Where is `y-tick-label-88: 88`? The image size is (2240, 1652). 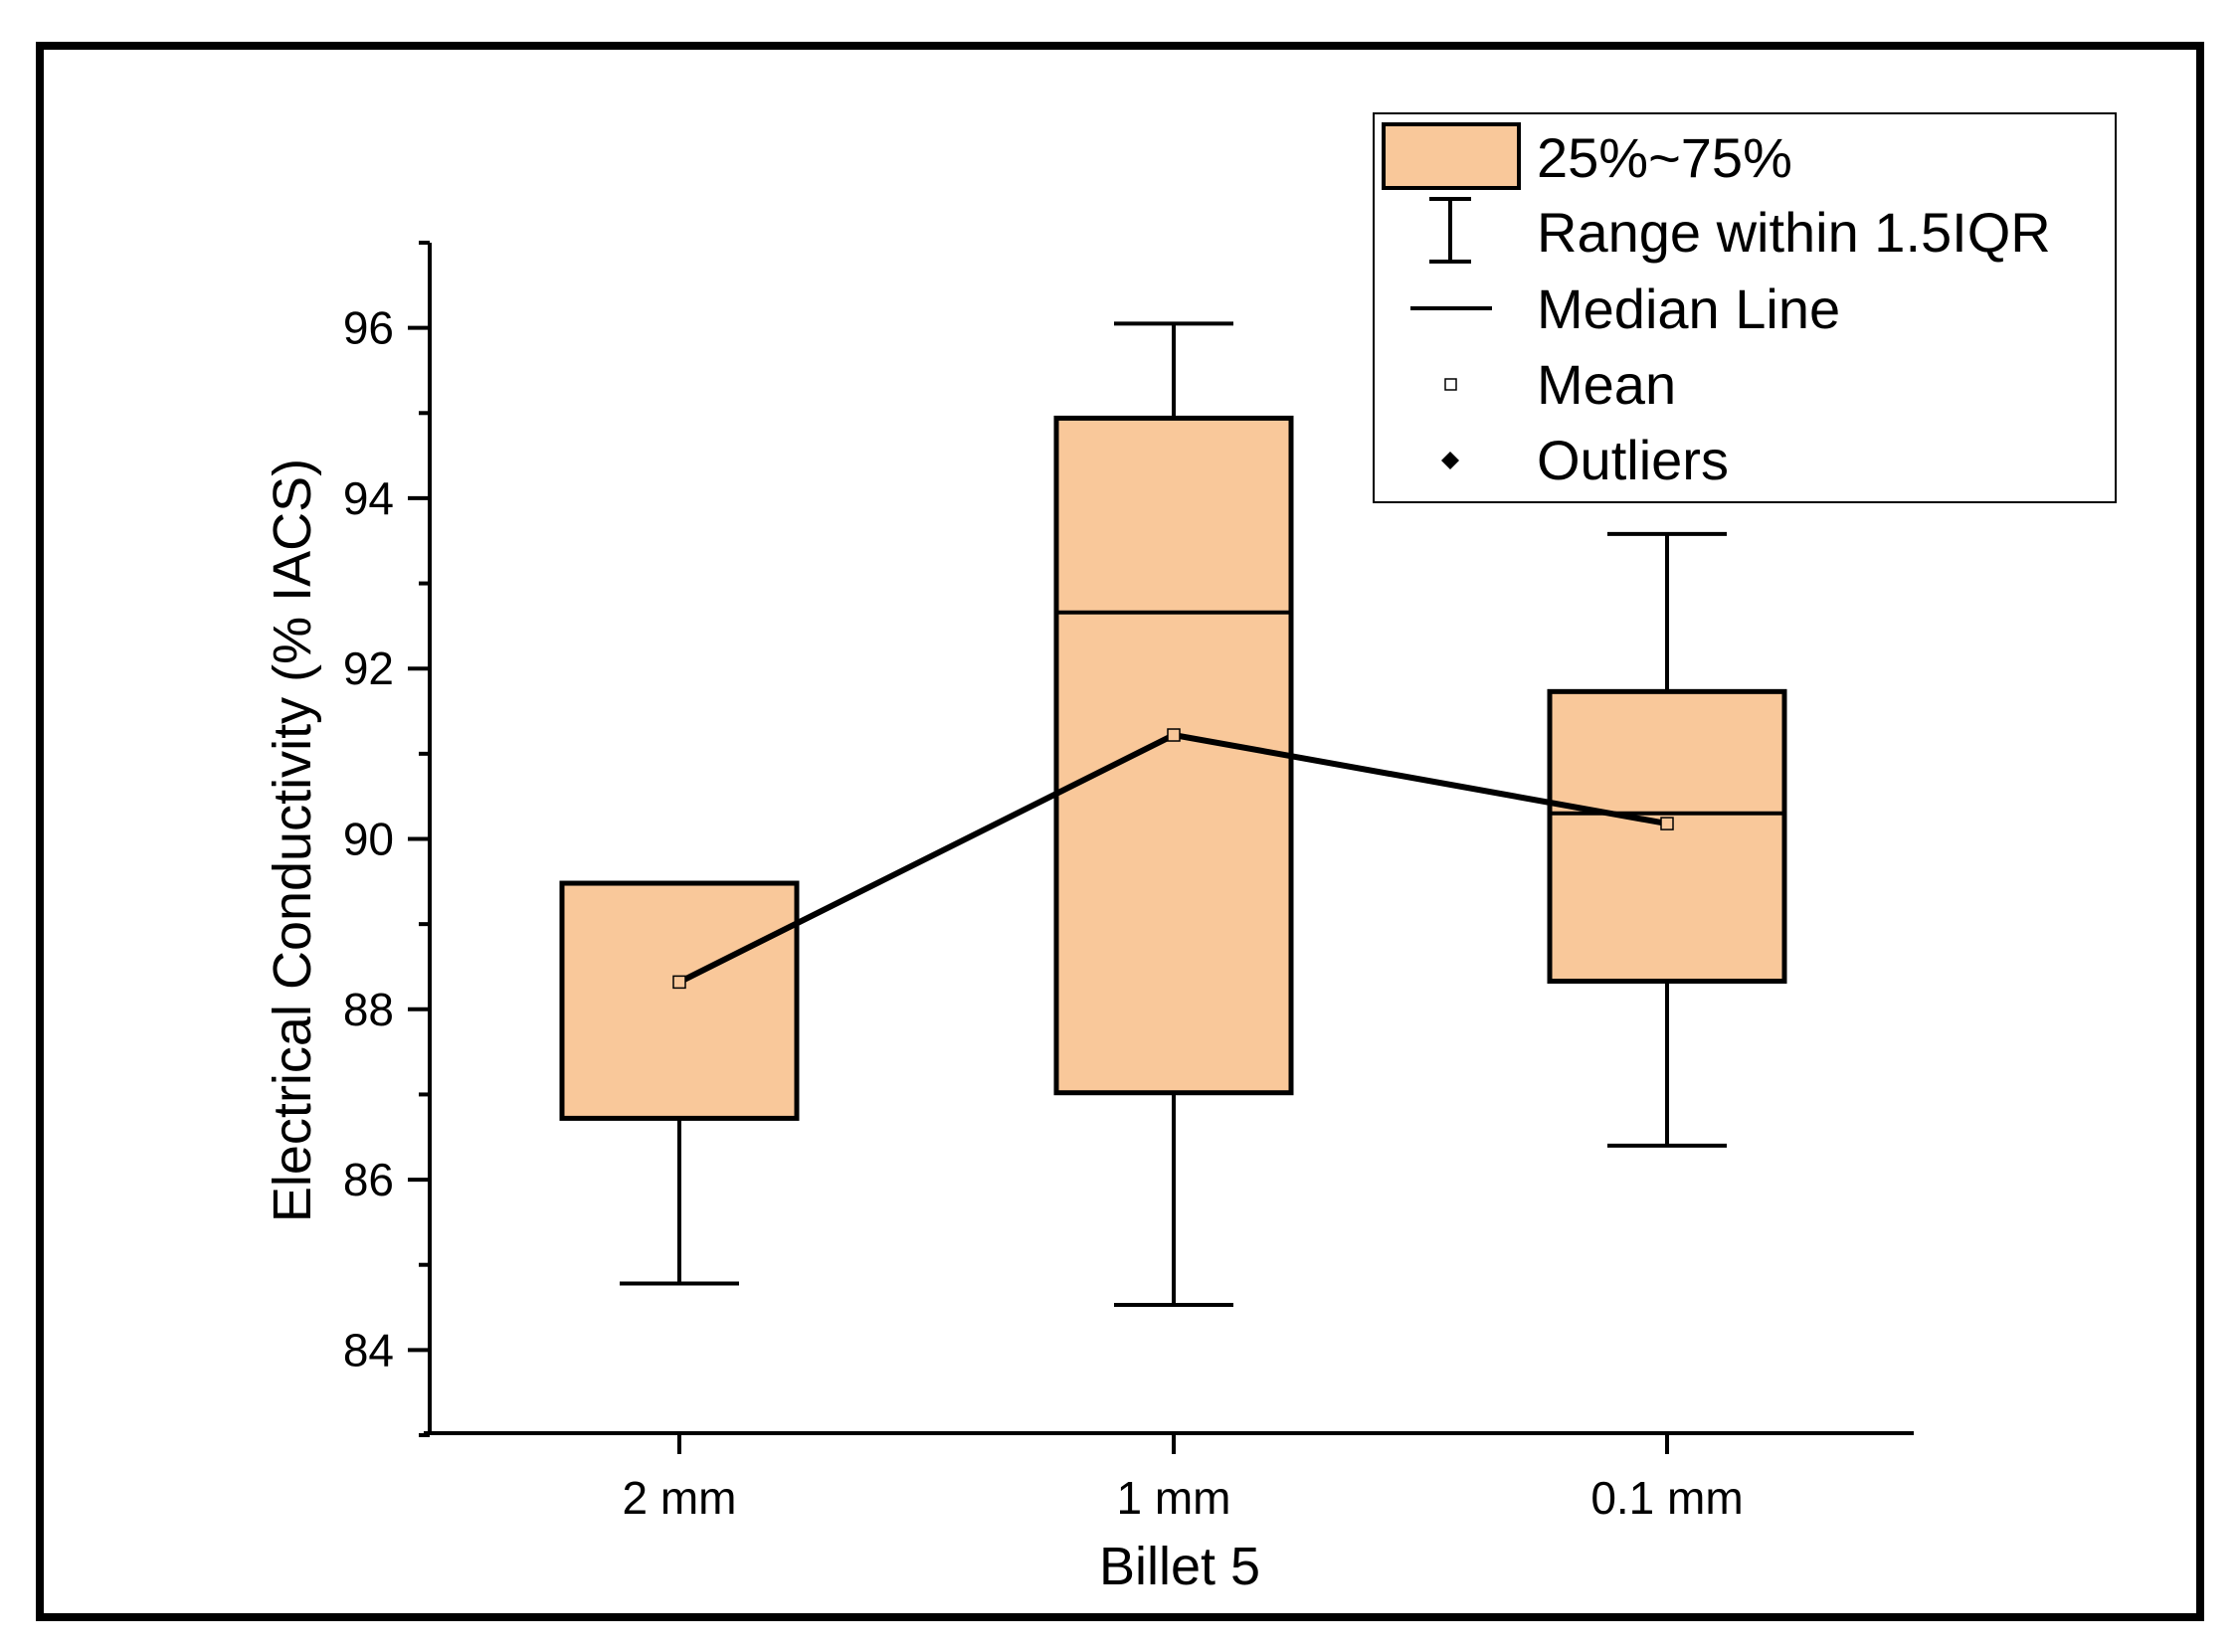 y-tick-label-88: 88 is located at coordinates (368, 1009).